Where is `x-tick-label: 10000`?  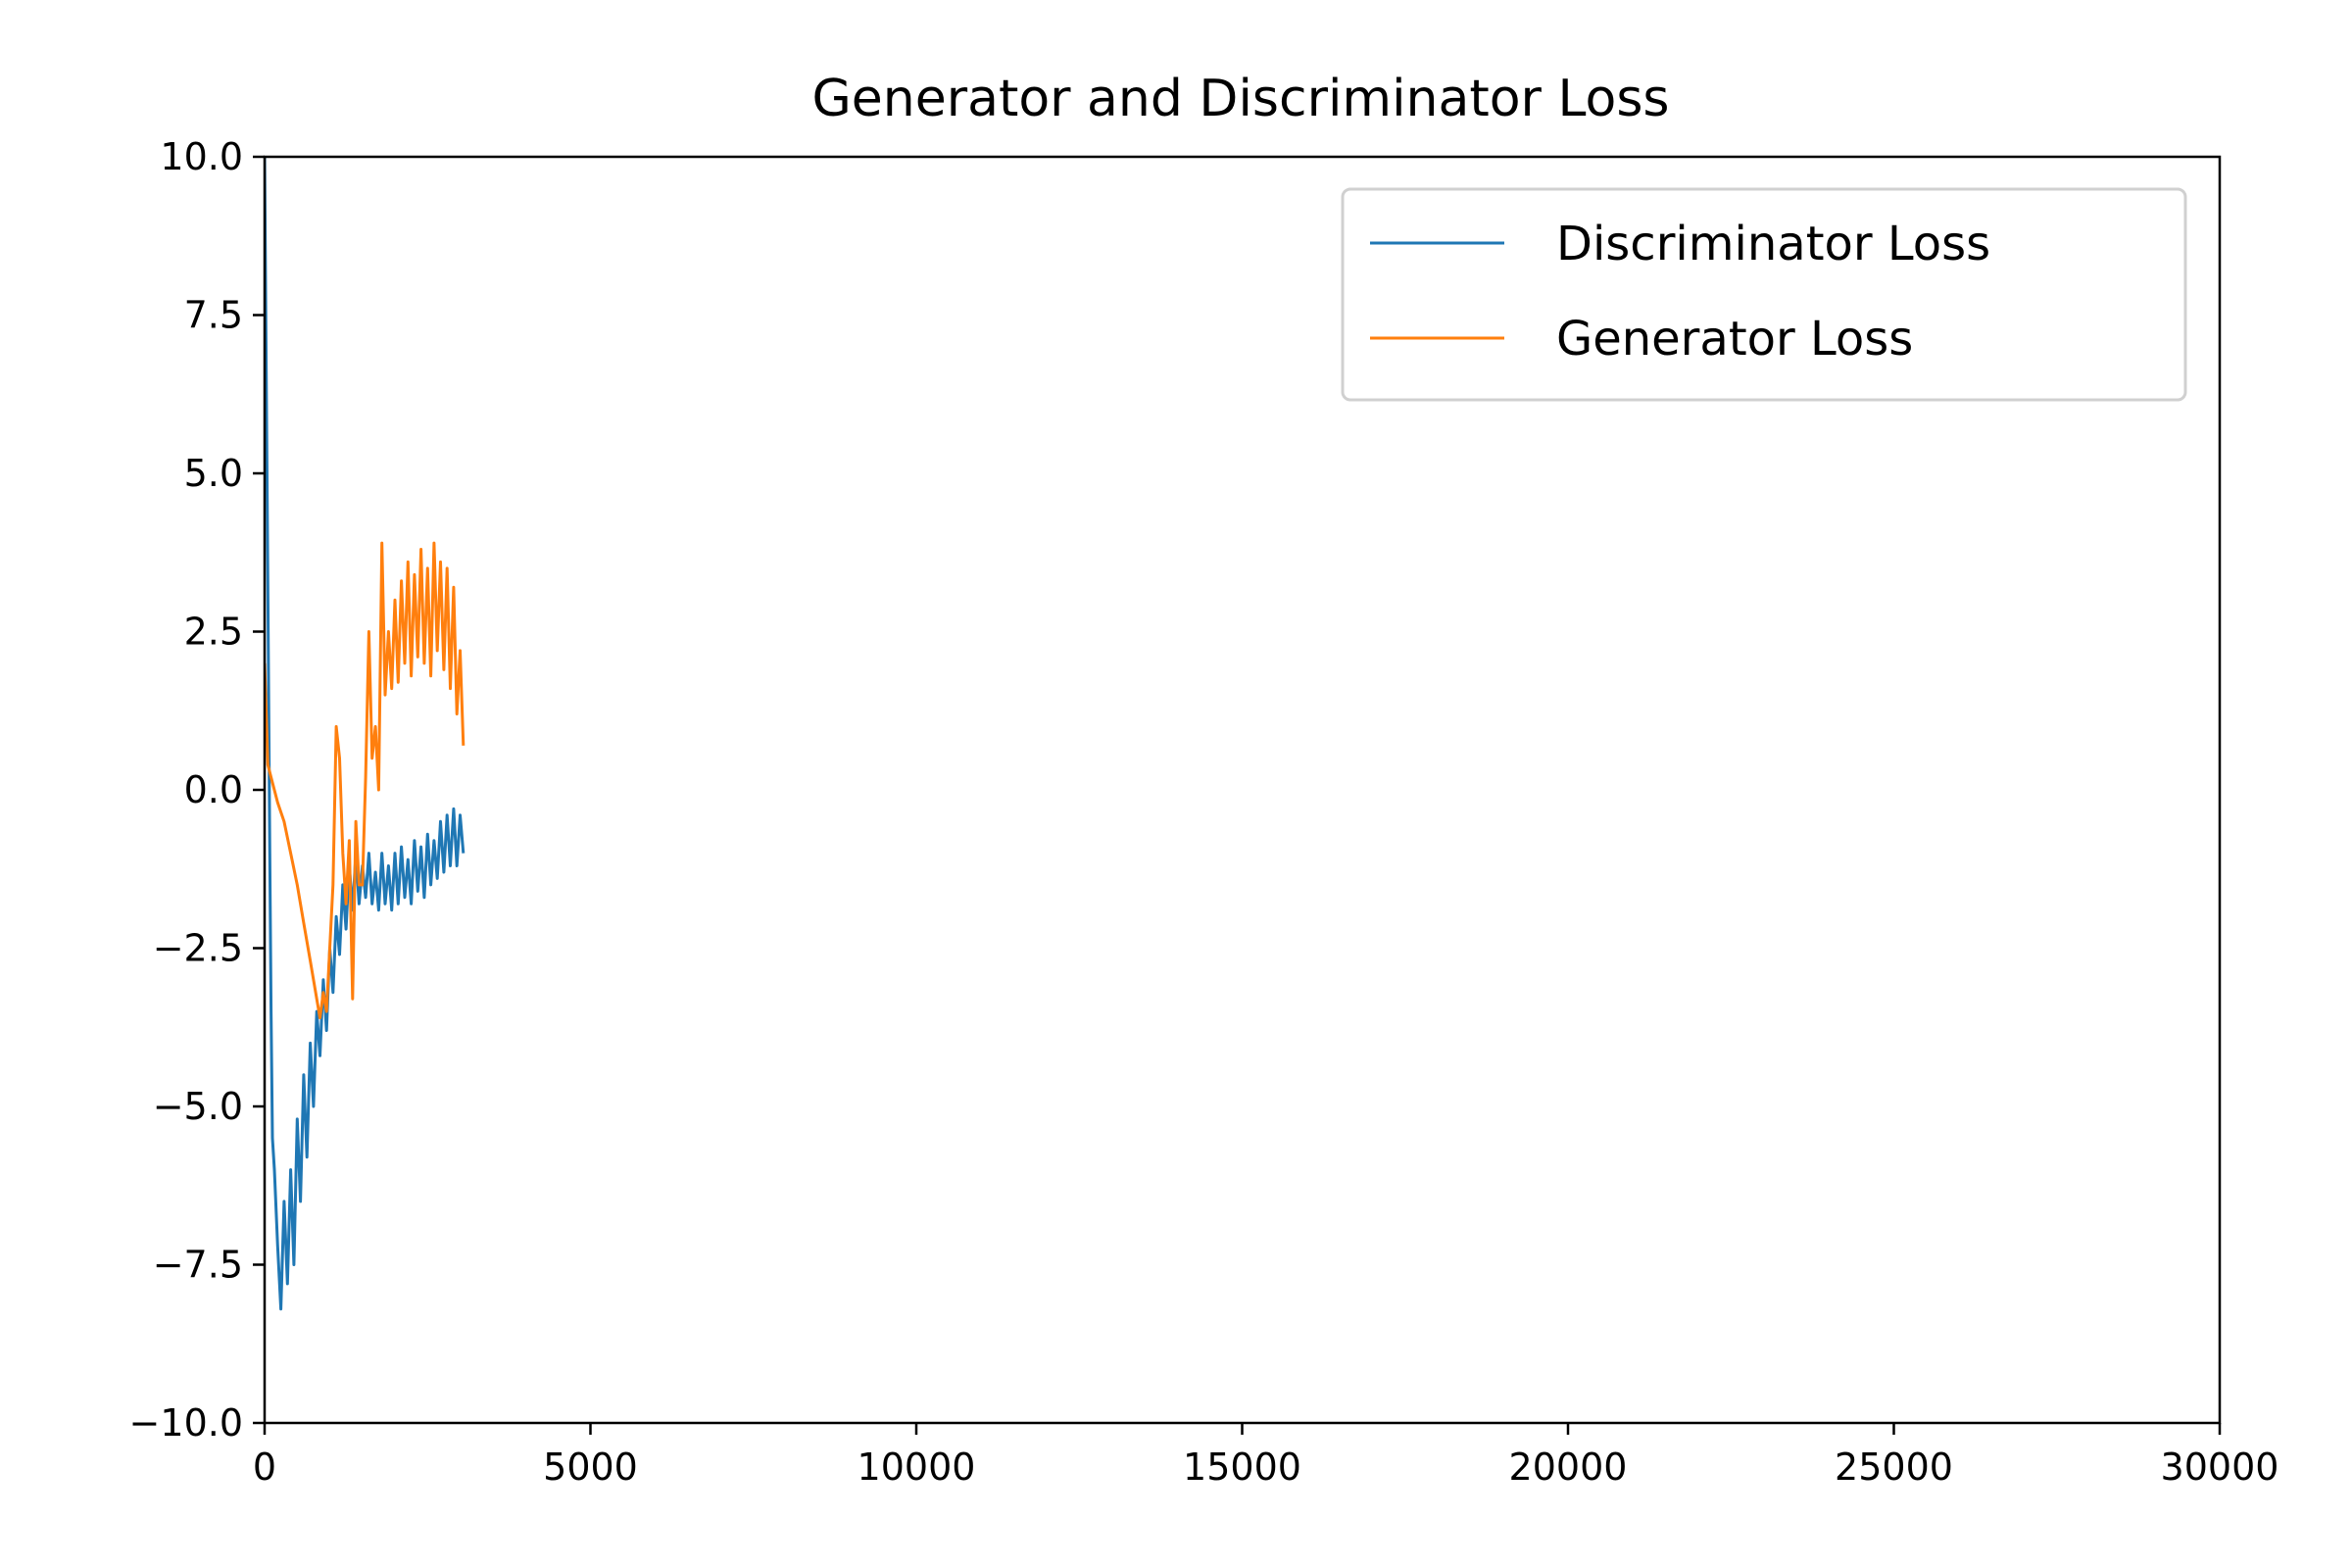 x-tick-label: 10000 is located at coordinates (917, 1467).